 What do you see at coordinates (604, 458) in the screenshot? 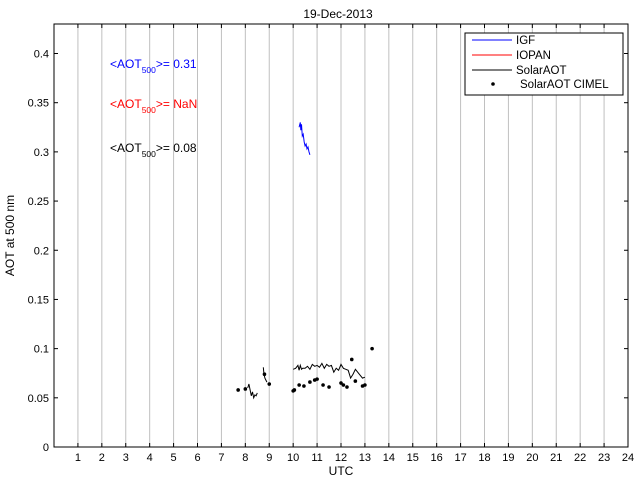
I see `x-tick-label: 23` at bounding box center [604, 458].